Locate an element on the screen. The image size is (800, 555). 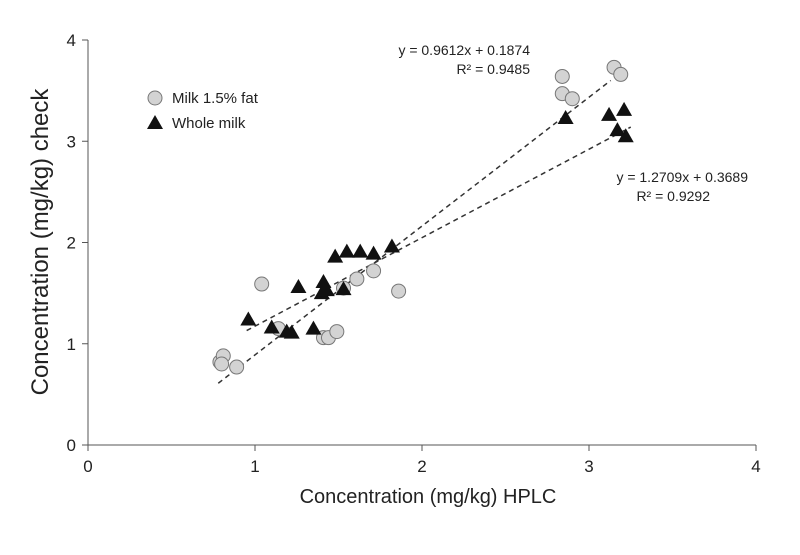
legend-label: Milk 1.5% fat is located at coordinates (215, 98).